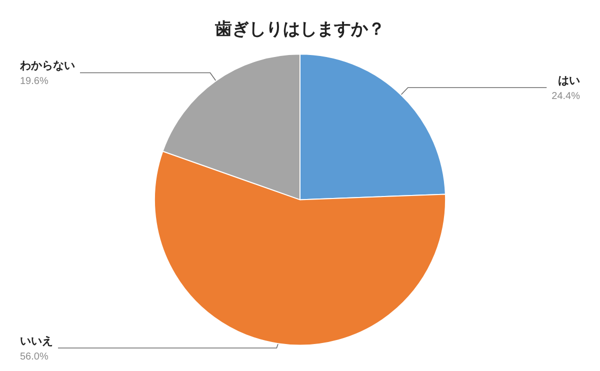  I want to click on slice-label: わからない, so click(47, 65).